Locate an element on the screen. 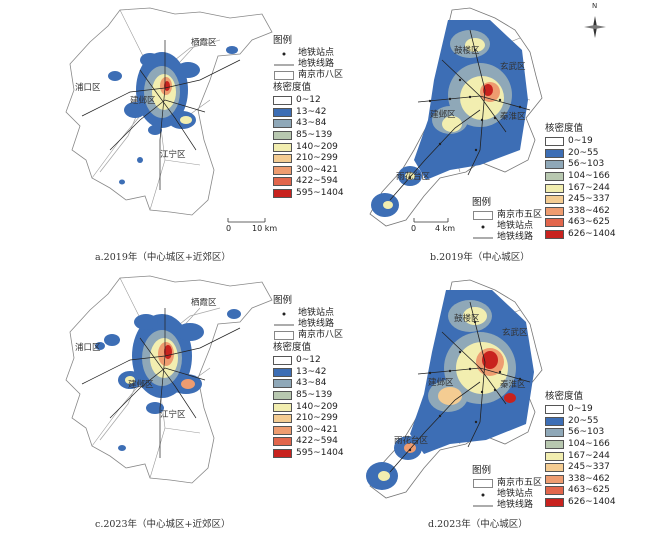 The height and width of the screenshot is (536, 650). class-label: 20~55 is located at coordinates (583, 152).